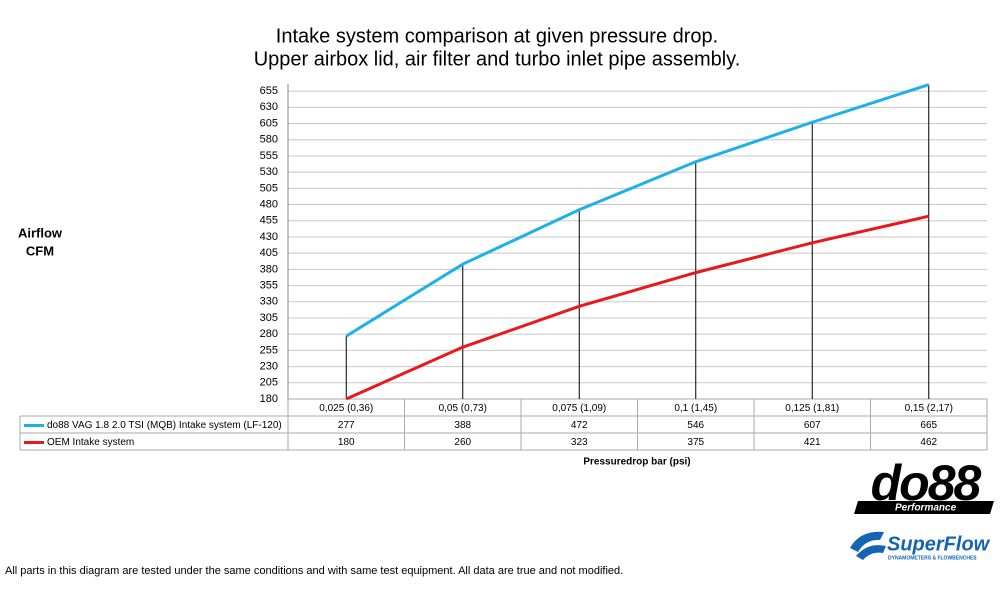 This screenshot has height=589, width=1000. I want to click on table-value: 421, so click(812, 442).